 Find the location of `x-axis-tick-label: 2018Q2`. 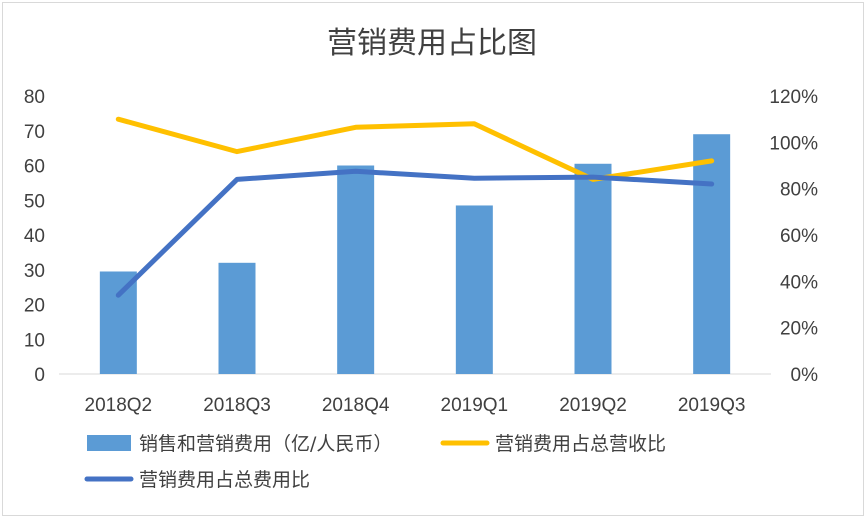

x-axis-tick-label: 2018Q2 is located at coordinates (119, 405).